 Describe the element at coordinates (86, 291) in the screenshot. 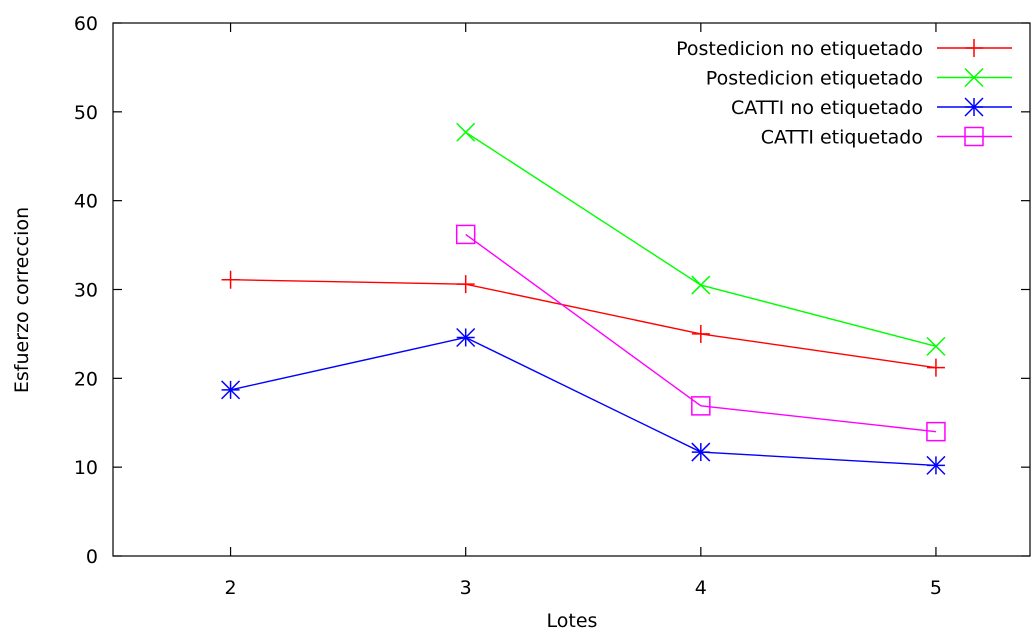

I see `y-tick-label: 30` at that location.